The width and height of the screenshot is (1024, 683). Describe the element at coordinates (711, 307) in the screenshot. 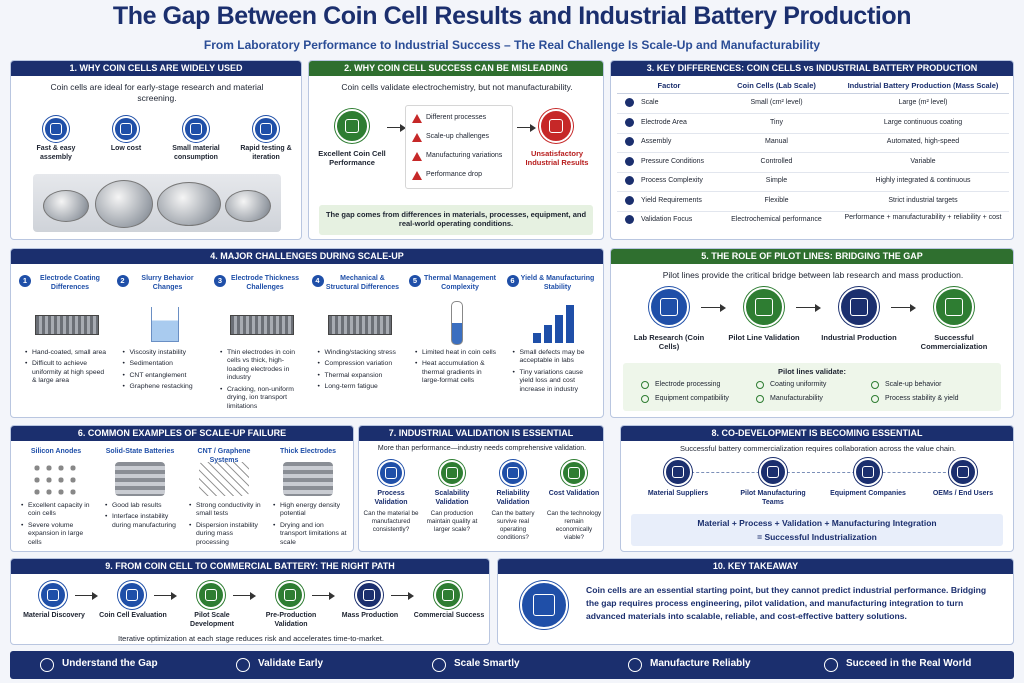

I see `arrow` at that location.